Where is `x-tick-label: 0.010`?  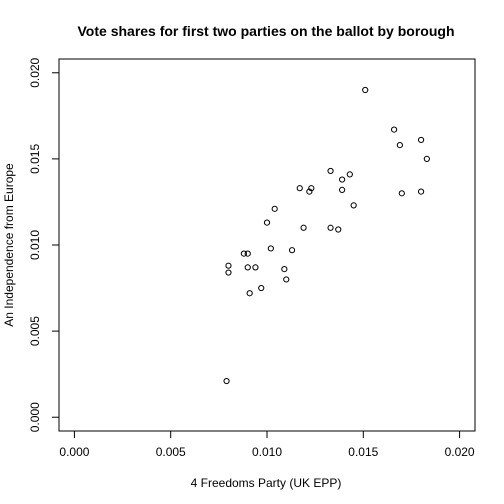
x-tick-label: 0.010 is located at coordinates (267, 452).